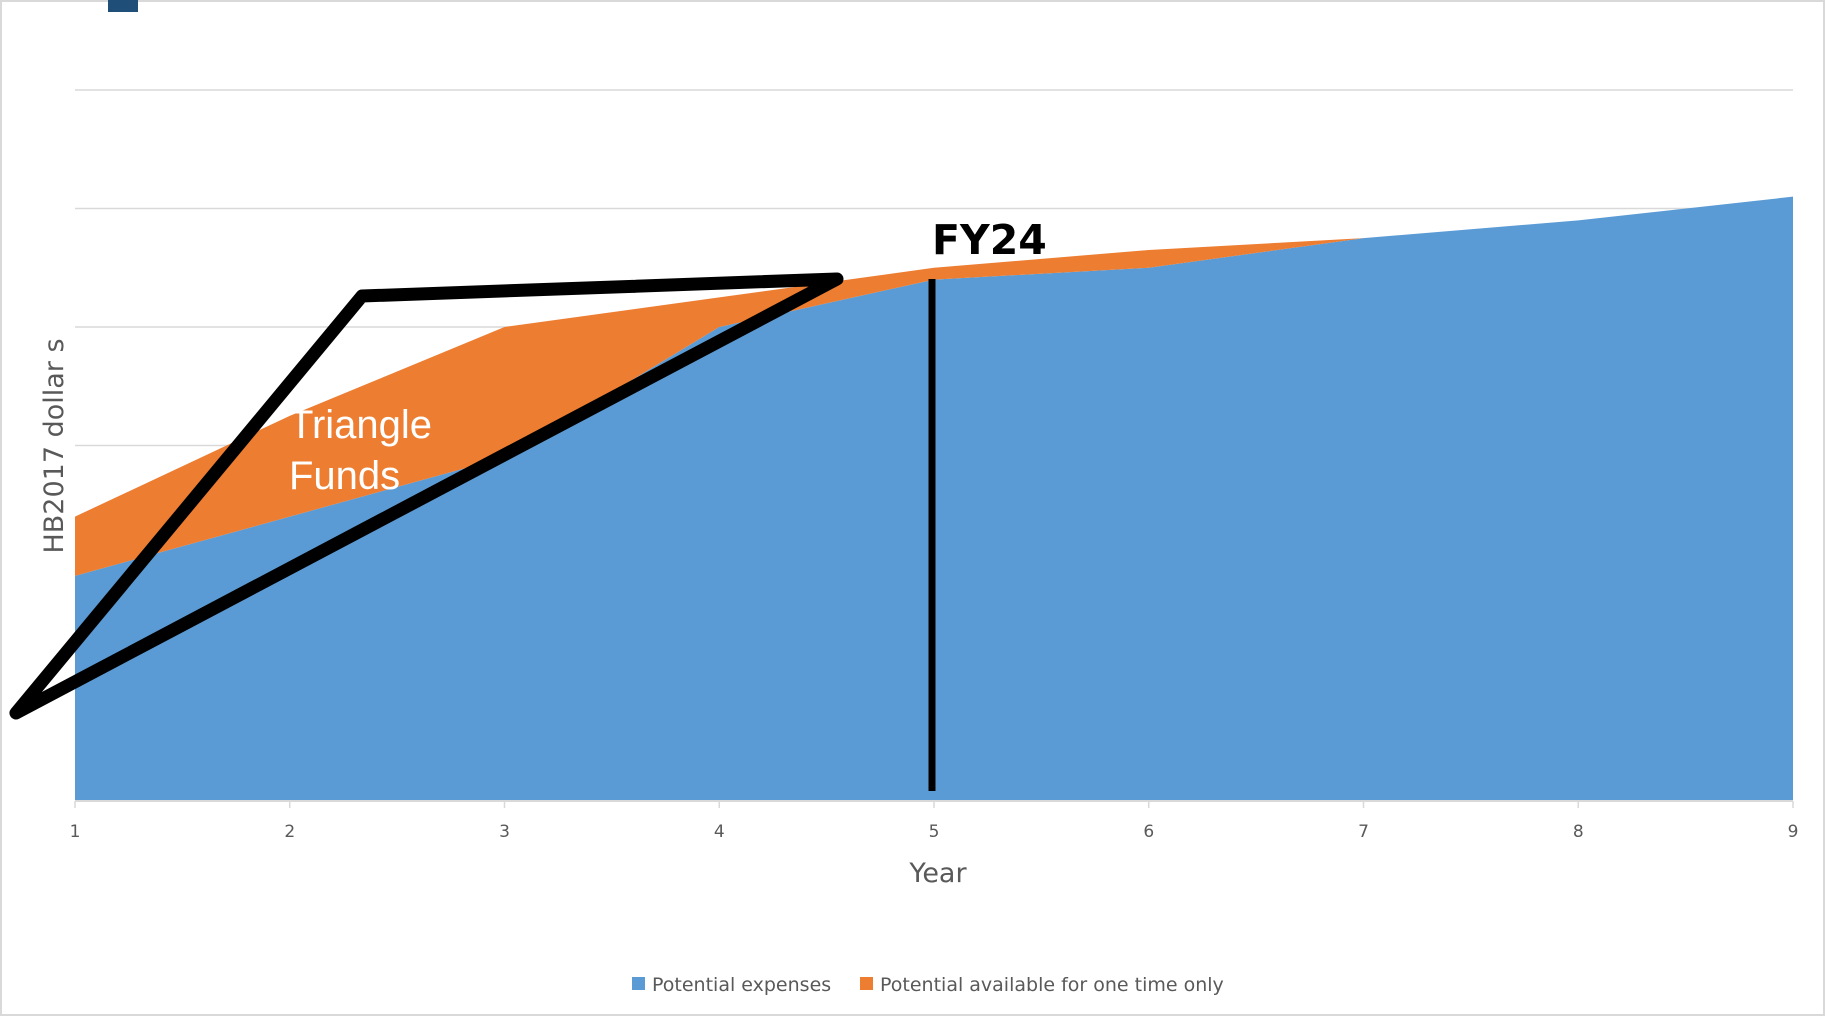  Describe the element at coordinates (934, 832) in the screenshot. I see `x-tick-label-5: 5` at that location.